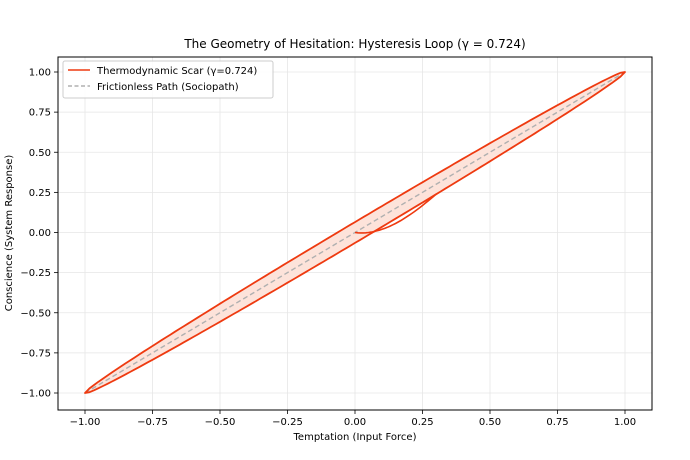 The width and height of the screenshot is (690, 460). What do you see at coordinates (85, 422) in the screenshot?
I see `x-tick-label: −1.00` at bounding box center [85, 422].